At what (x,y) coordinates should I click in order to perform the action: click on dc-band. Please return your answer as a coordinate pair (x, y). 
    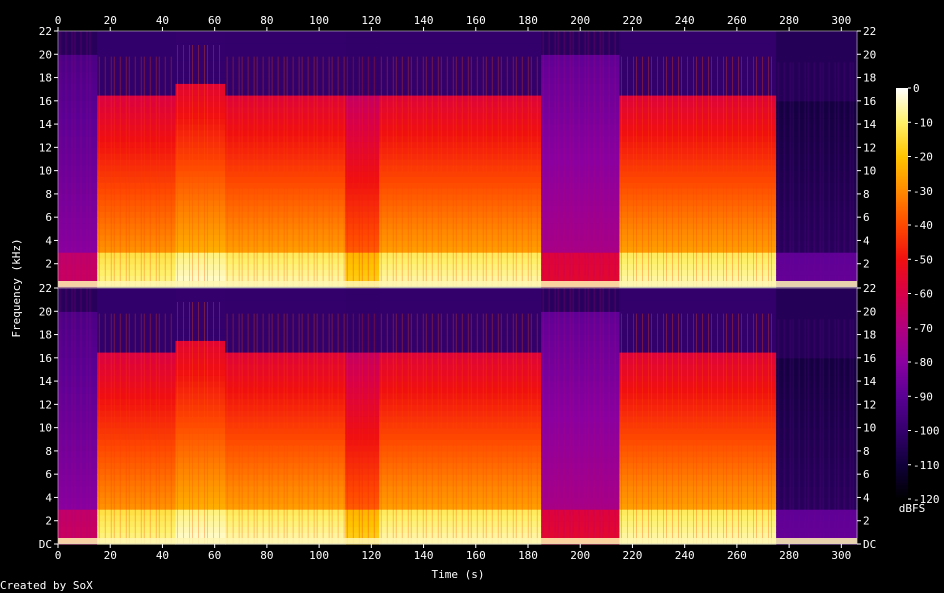
    Looking at the image, I should click on (457, 541).